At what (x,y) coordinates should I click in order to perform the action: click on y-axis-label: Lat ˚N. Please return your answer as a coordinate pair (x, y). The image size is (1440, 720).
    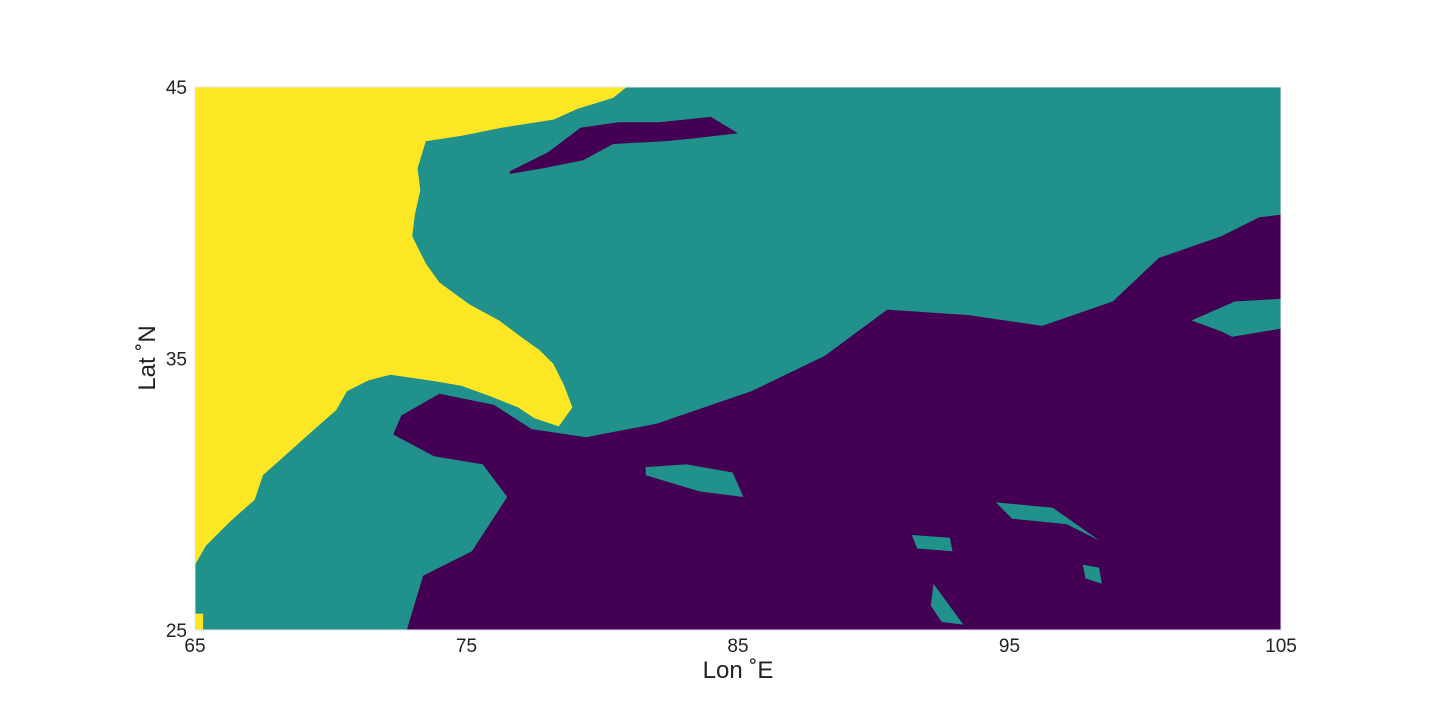
    Looking at the image, I should click on (147, 357).